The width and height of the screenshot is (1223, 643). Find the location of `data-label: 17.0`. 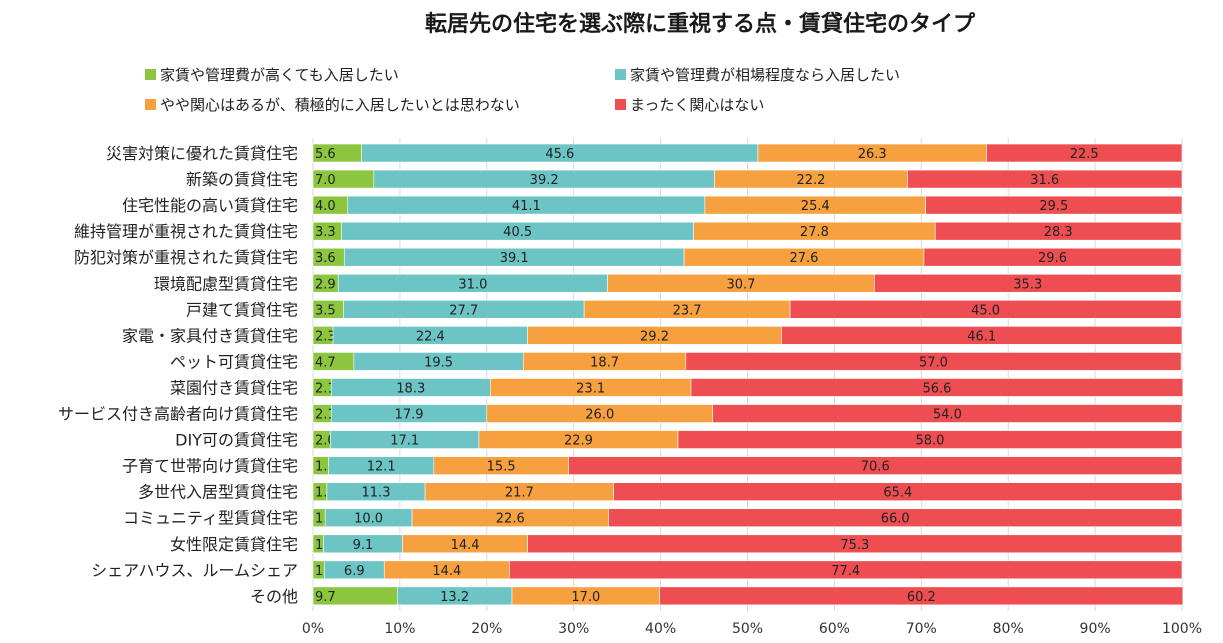

data-label: 17.0 is located at coordinates (585, 597).